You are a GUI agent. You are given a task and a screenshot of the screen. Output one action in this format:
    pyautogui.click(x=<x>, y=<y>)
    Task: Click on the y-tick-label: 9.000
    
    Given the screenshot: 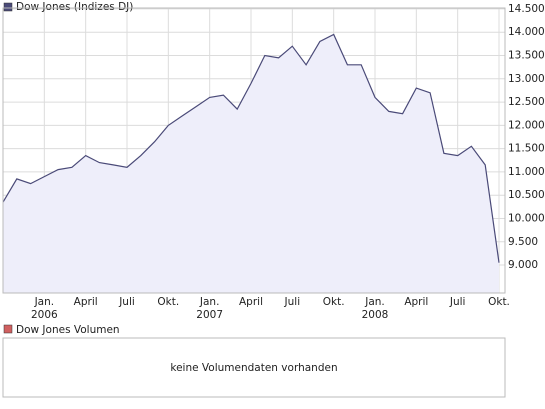 What is the action you would take?
    pyautogui.click(x=523, y=265)
    